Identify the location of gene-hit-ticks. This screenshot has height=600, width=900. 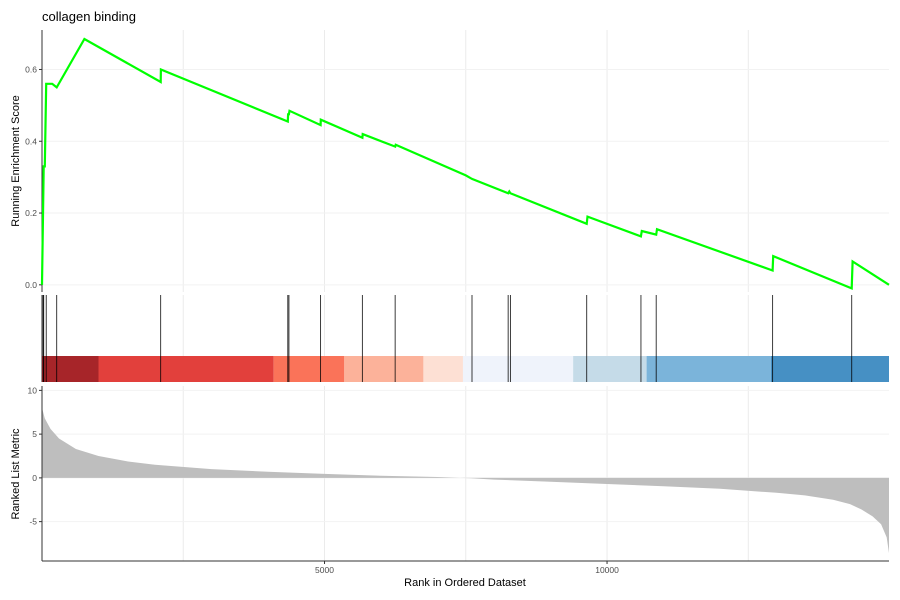
(447, 338).